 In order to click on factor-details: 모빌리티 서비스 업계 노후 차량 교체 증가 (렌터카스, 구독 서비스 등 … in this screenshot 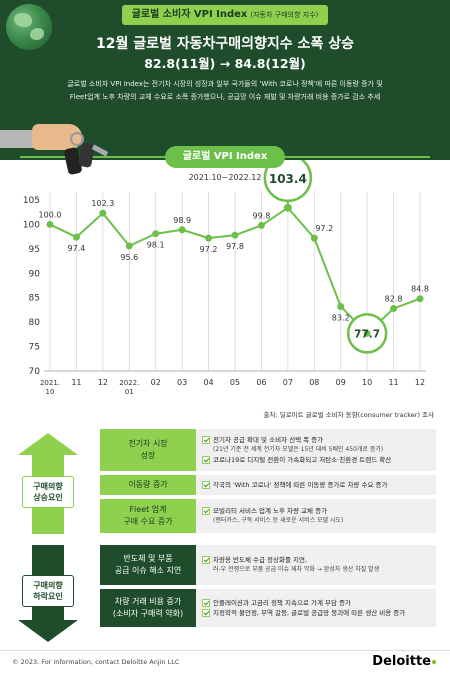, I will do `click(316, 516)`.